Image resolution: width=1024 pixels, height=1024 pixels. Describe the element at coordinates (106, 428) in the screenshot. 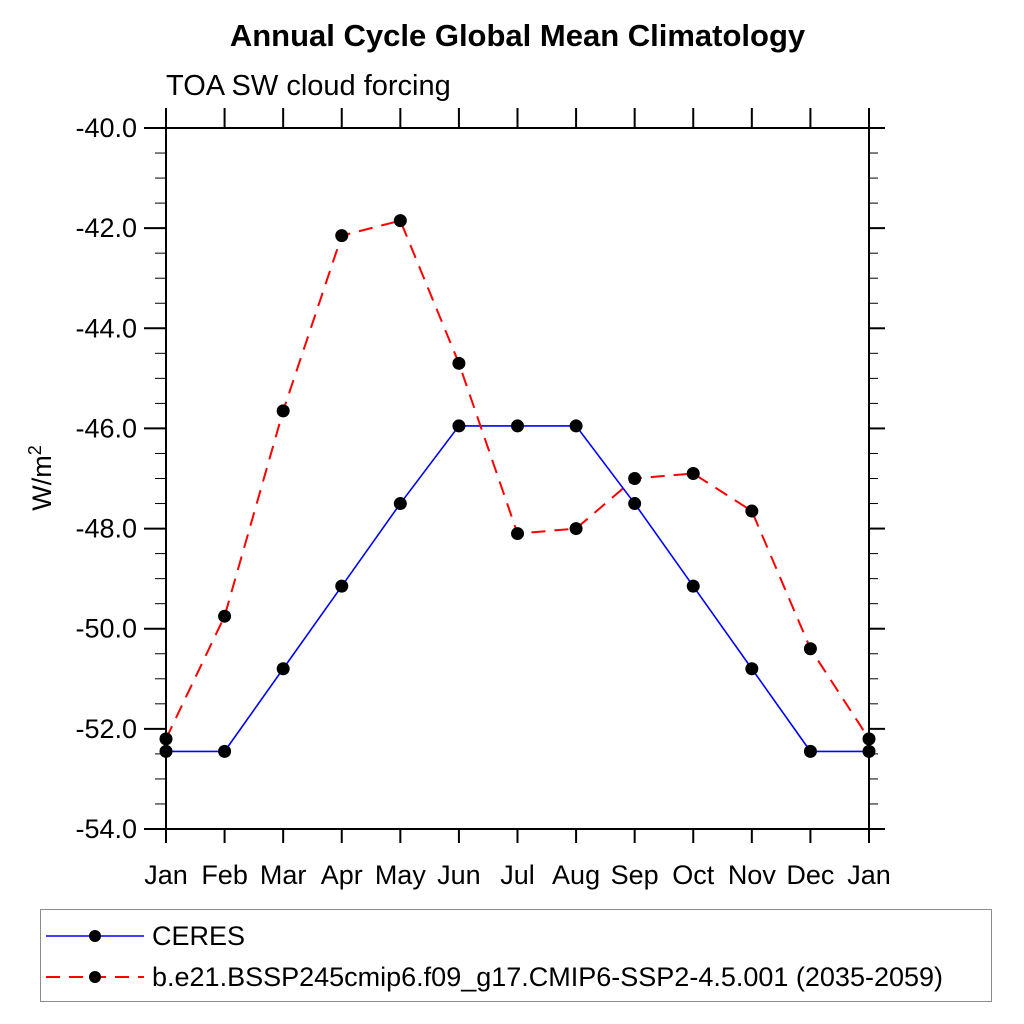

I see `y-tick-label: -46.0` at that location.